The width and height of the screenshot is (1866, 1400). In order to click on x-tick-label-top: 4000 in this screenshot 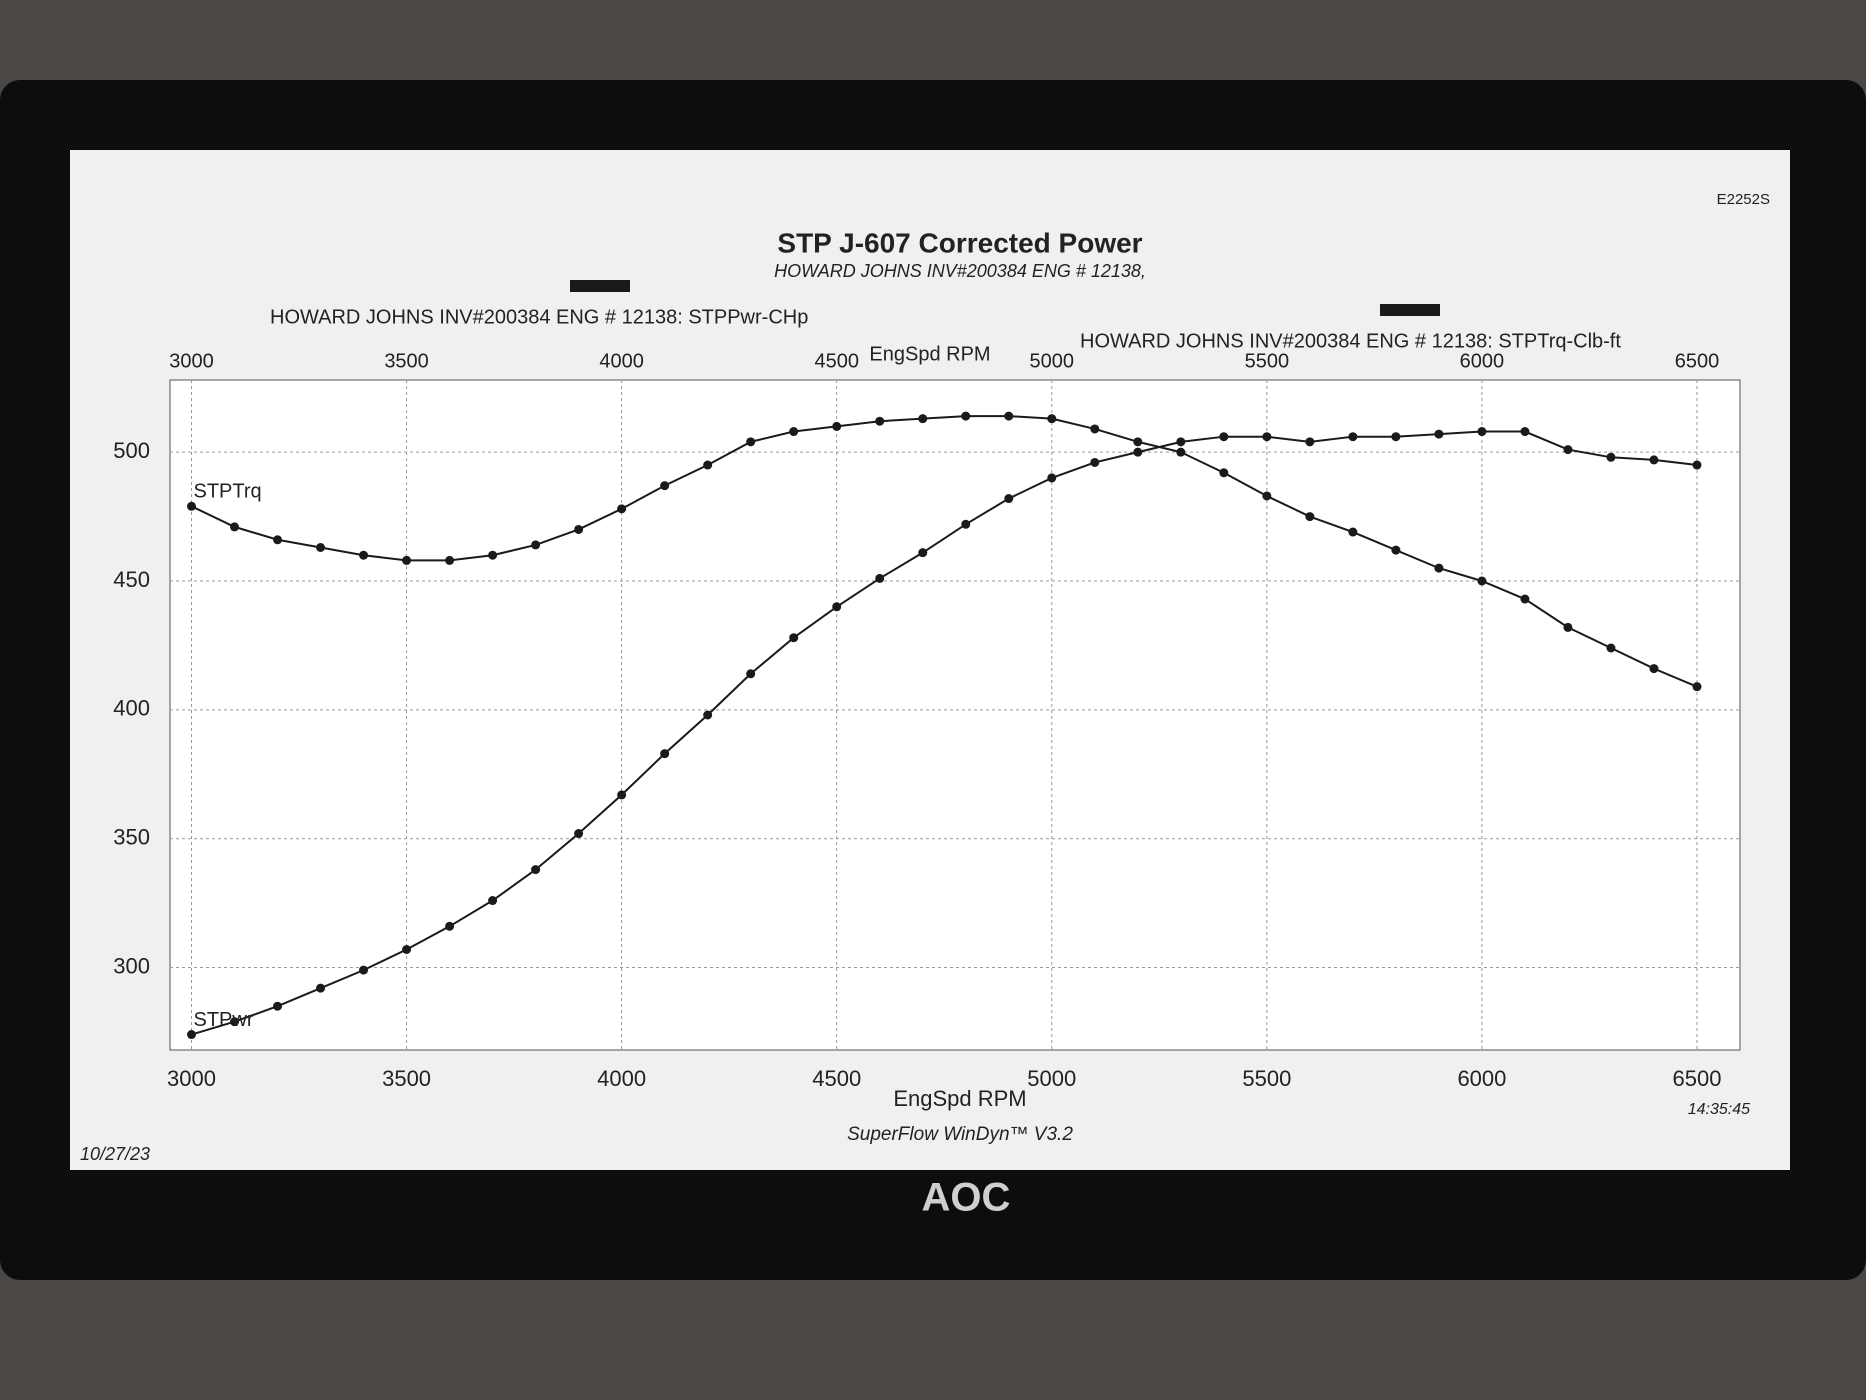, I will do `click(621, 361)`.